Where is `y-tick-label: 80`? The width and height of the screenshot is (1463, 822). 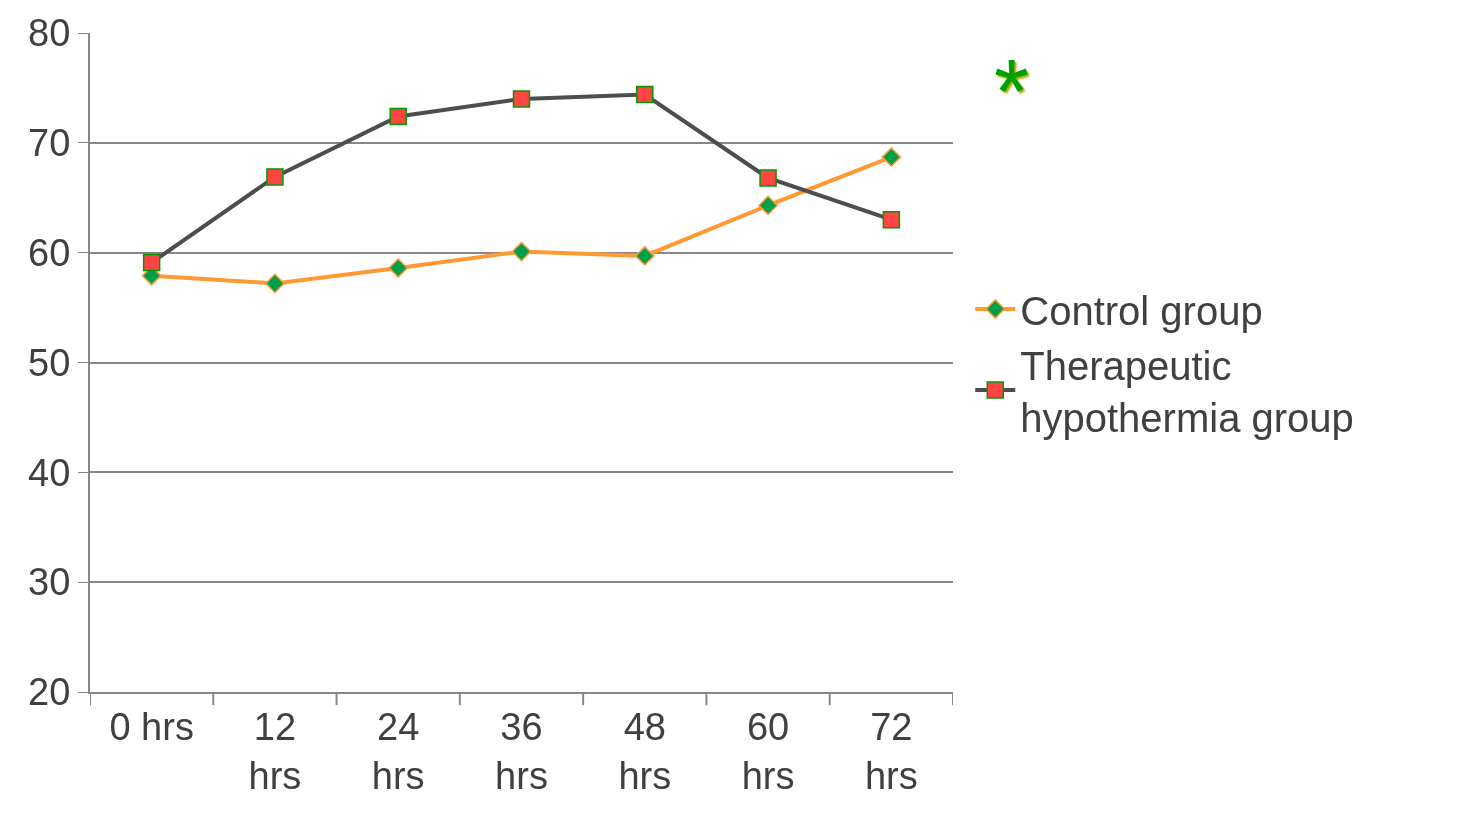 y-tick-label: 80 is located at coordinates (49, 33).